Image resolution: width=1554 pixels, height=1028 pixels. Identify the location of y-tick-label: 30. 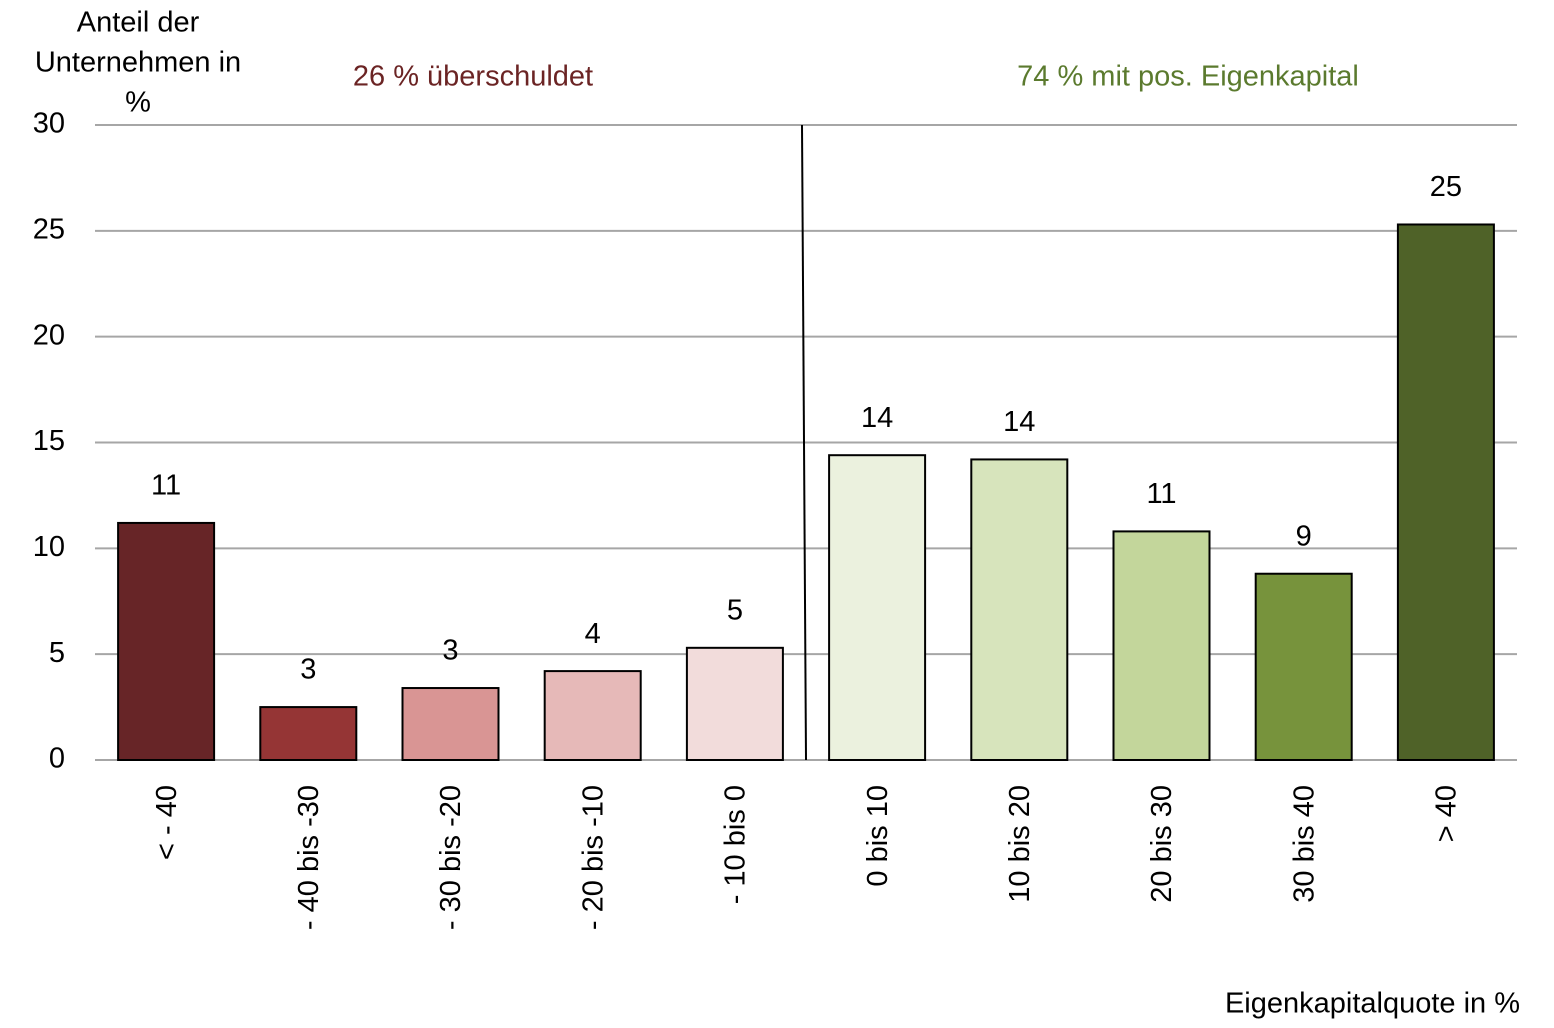
(49, 124).